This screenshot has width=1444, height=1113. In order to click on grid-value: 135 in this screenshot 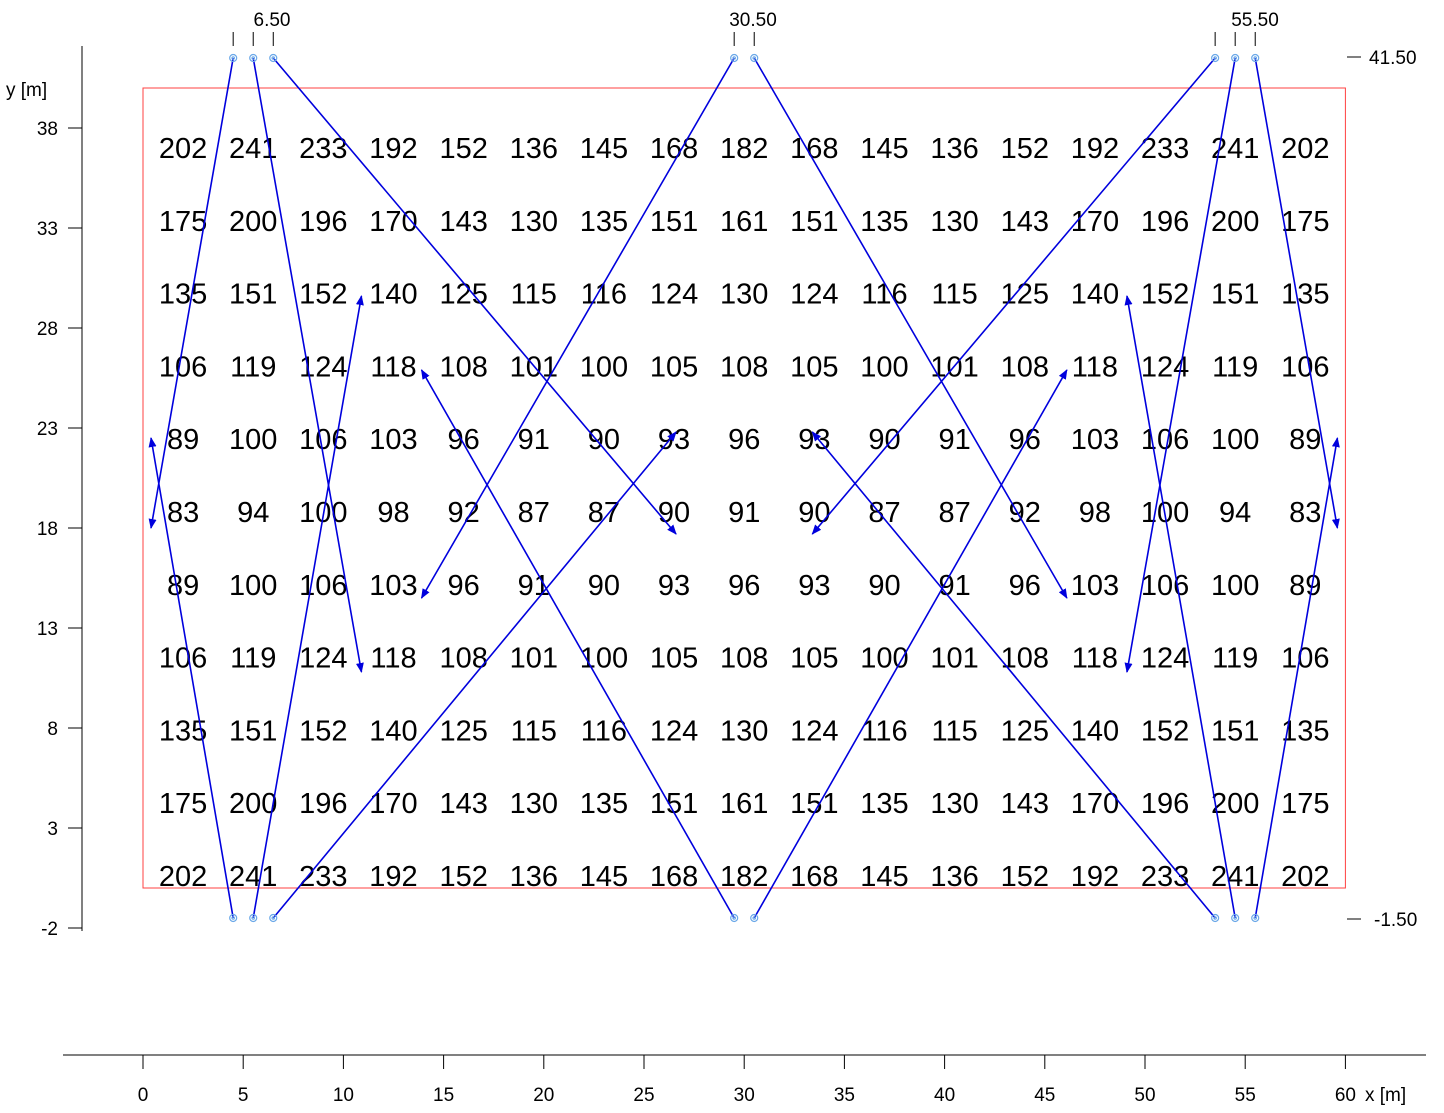, I will do `click(604, 804)`.